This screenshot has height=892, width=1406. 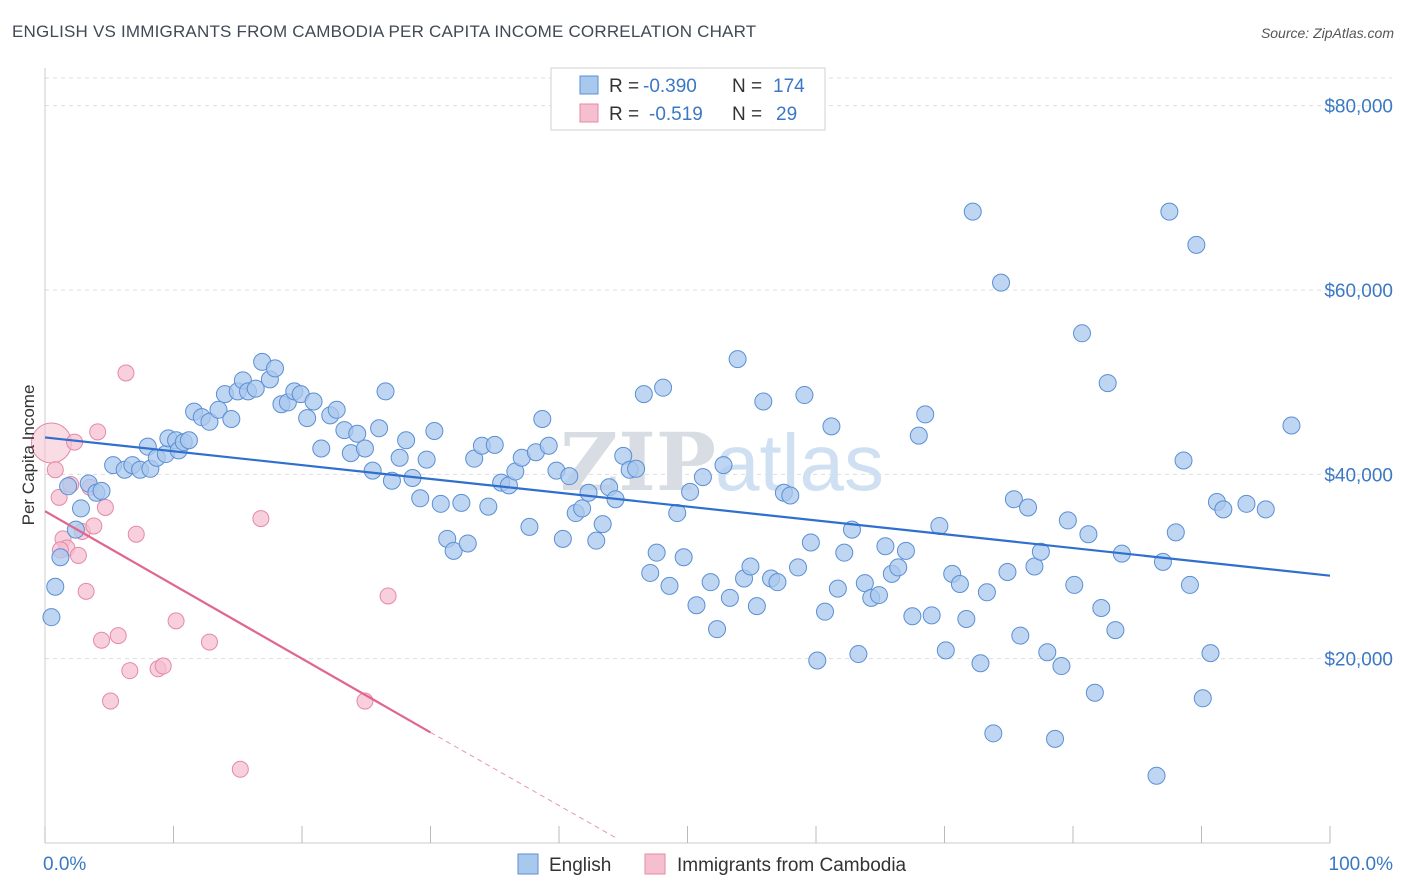 What do you see at coordinates (580, 865) in the screenshot?
I see `series-legend-english-label: English` at bounding box center [580, 865].